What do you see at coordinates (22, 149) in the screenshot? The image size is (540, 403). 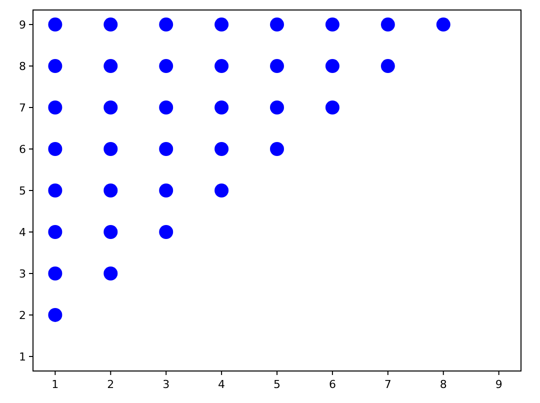 I see `y-tick-label: 6` at bounding box center [22, 149].